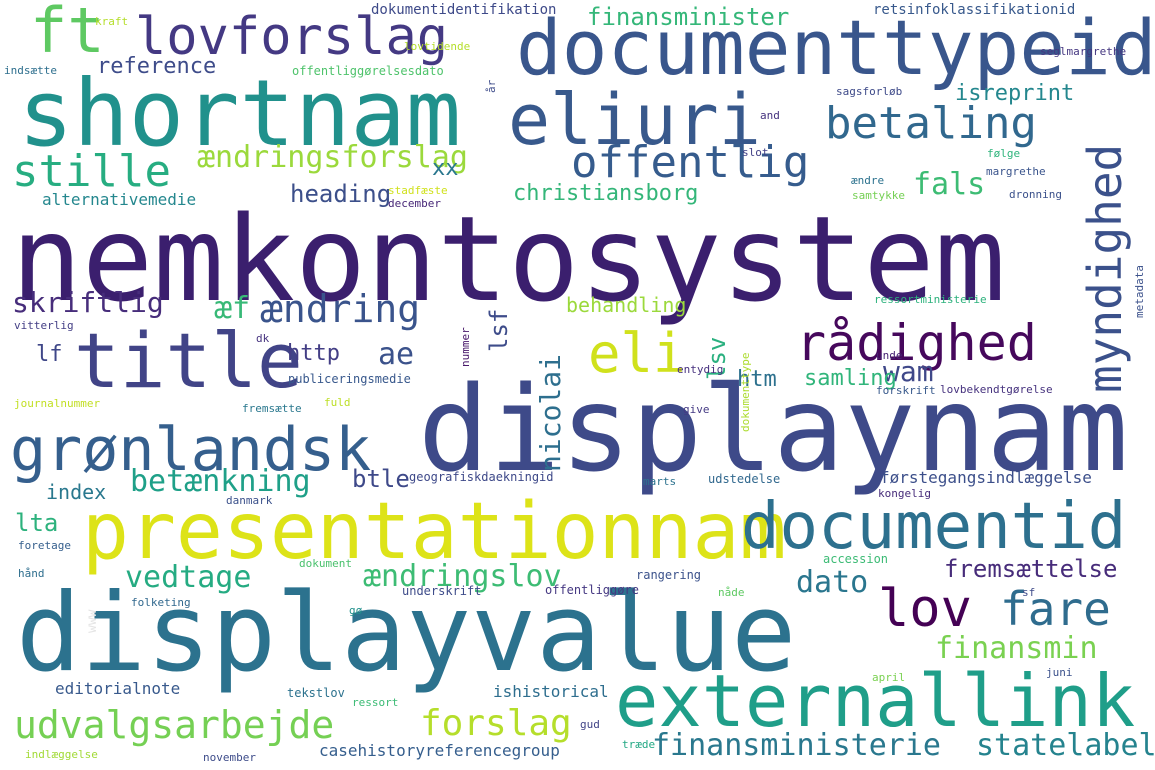  Describe the element at coordinates (606, 193) in the screenshot. I see `cloud-word: christiansborg` at that location.